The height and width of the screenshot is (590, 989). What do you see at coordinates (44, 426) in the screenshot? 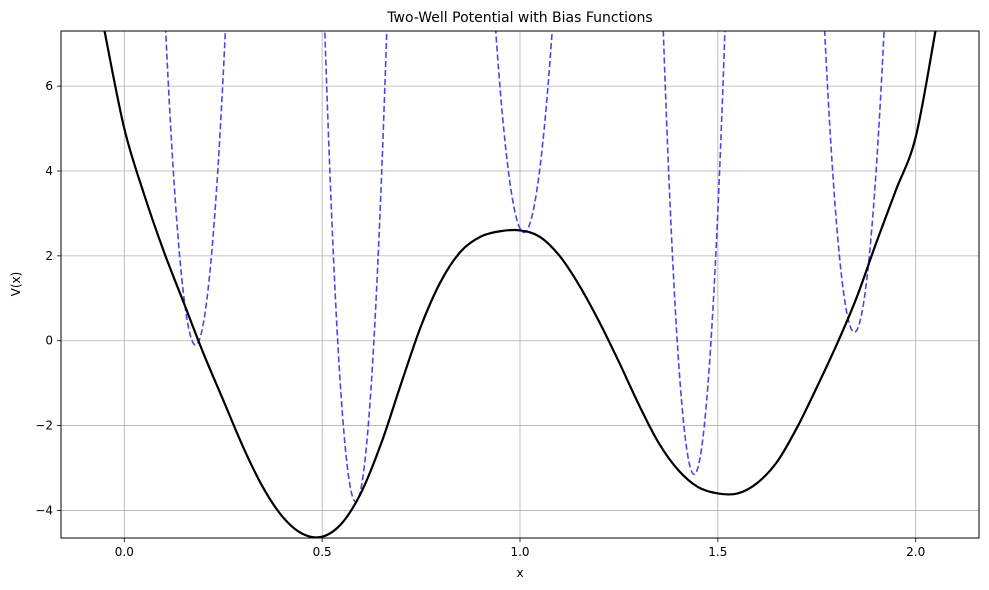
I see `y-tick-label: −2` at bounding box center [44, 426].